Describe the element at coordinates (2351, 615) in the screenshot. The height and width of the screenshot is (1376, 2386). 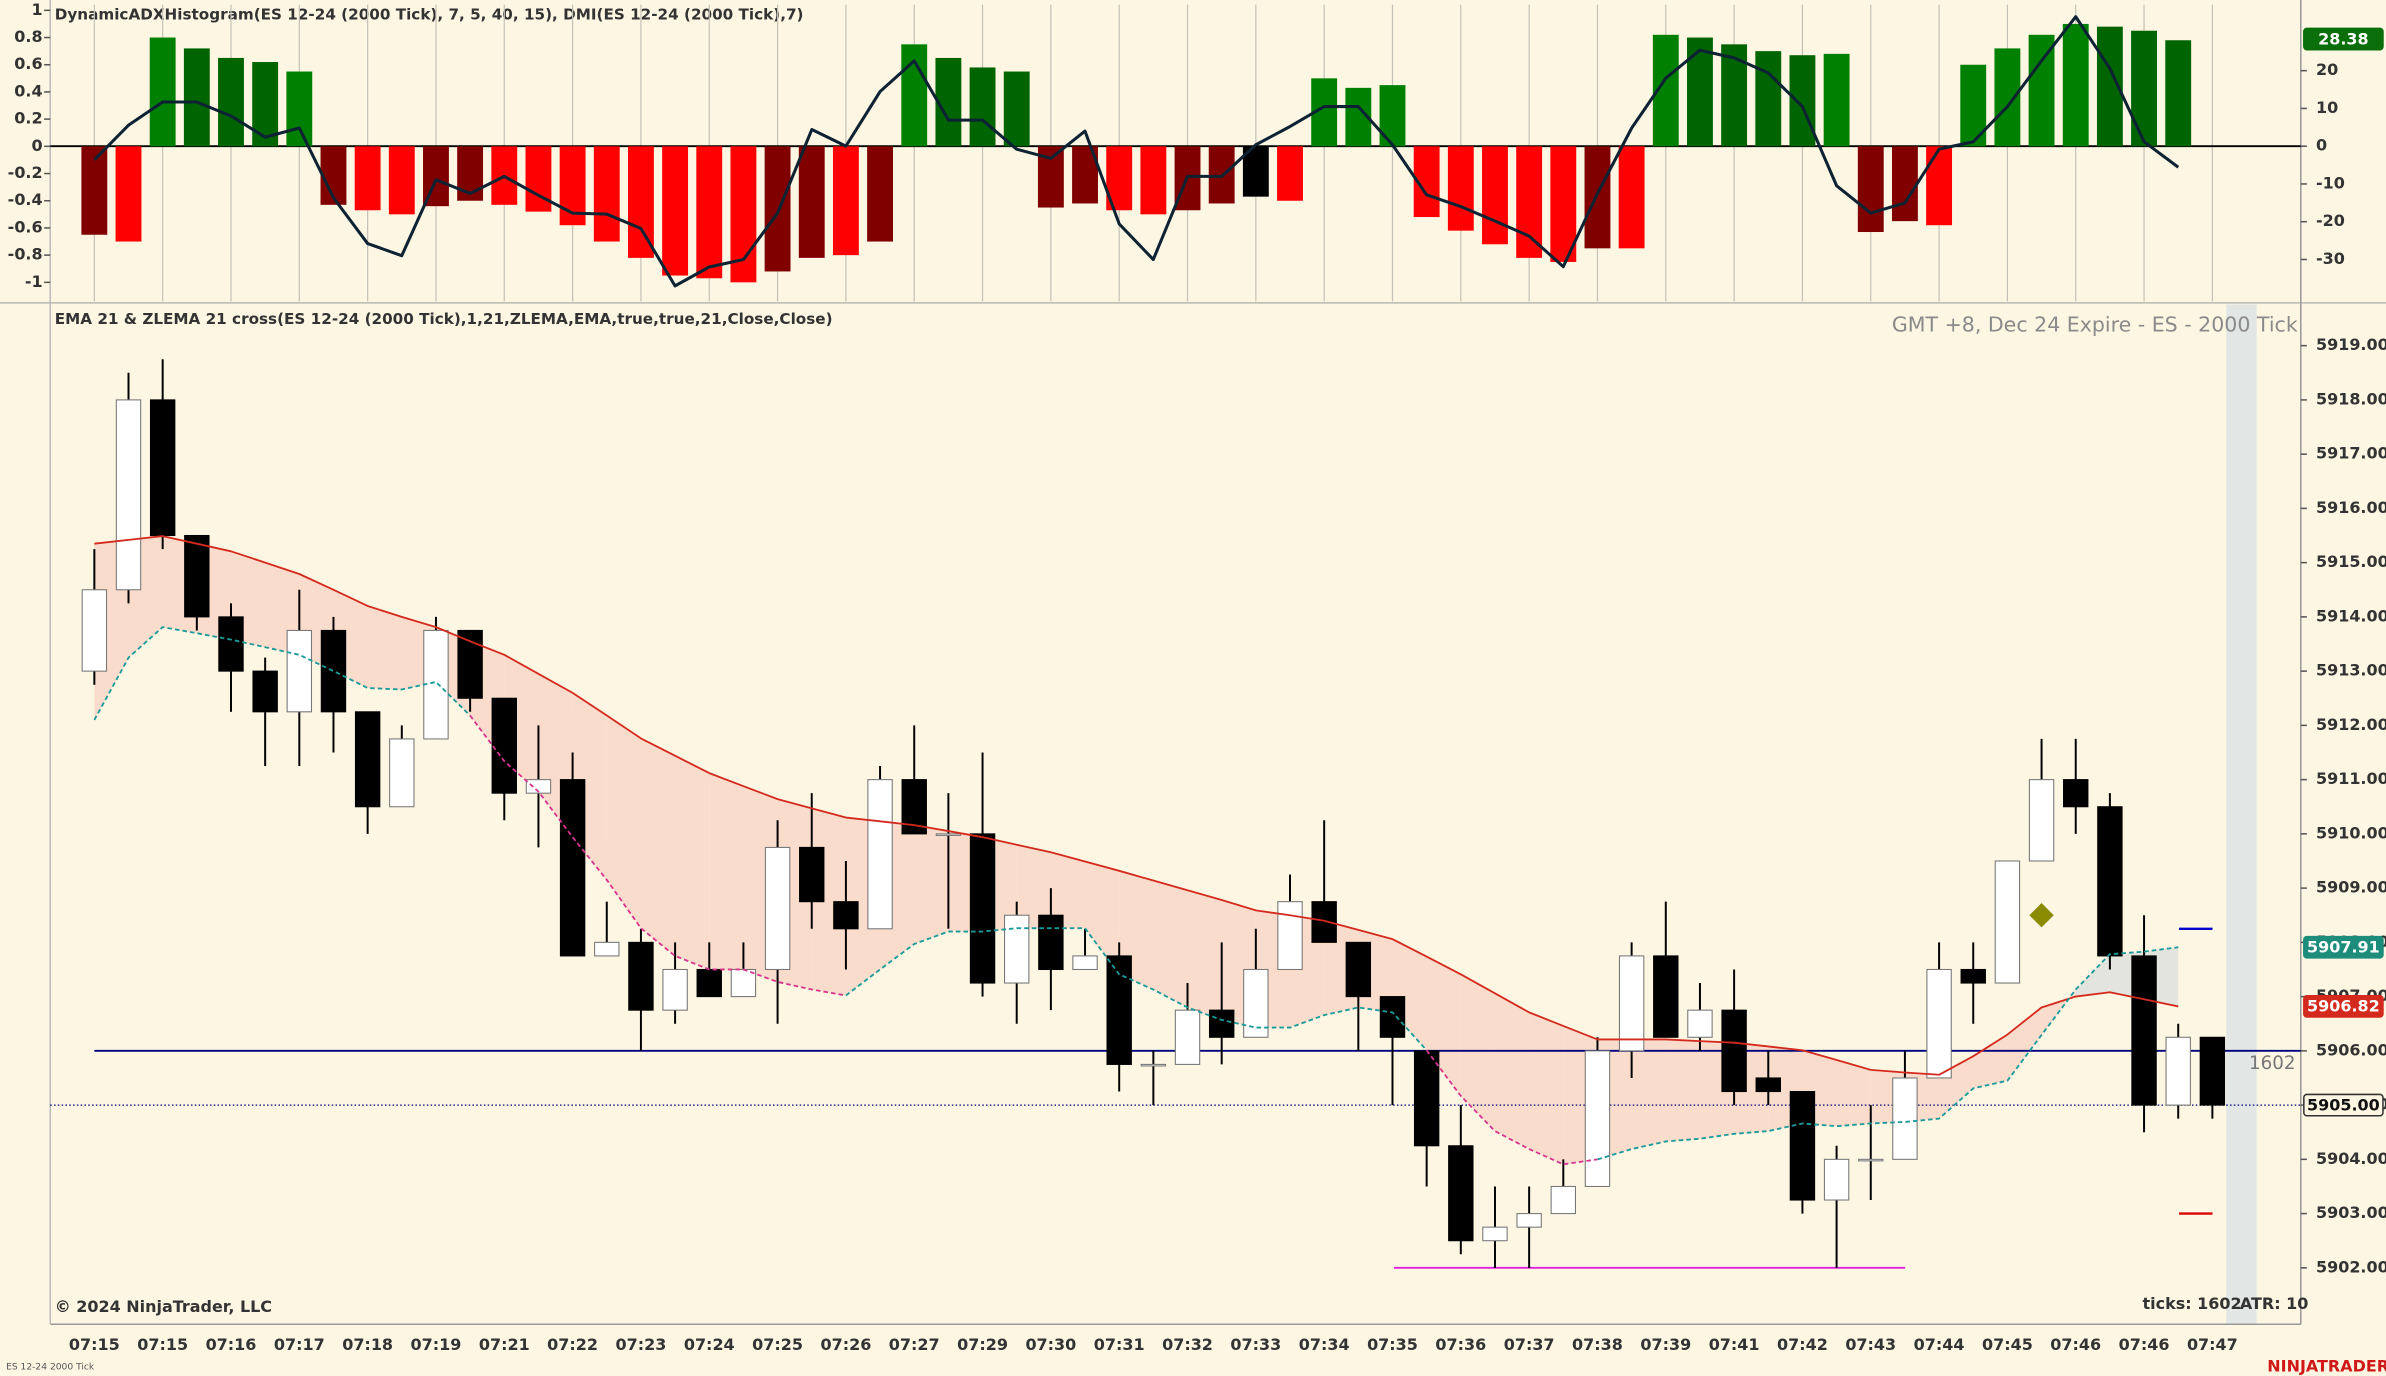
I see `y-tick-label: 5914.00` at that location.